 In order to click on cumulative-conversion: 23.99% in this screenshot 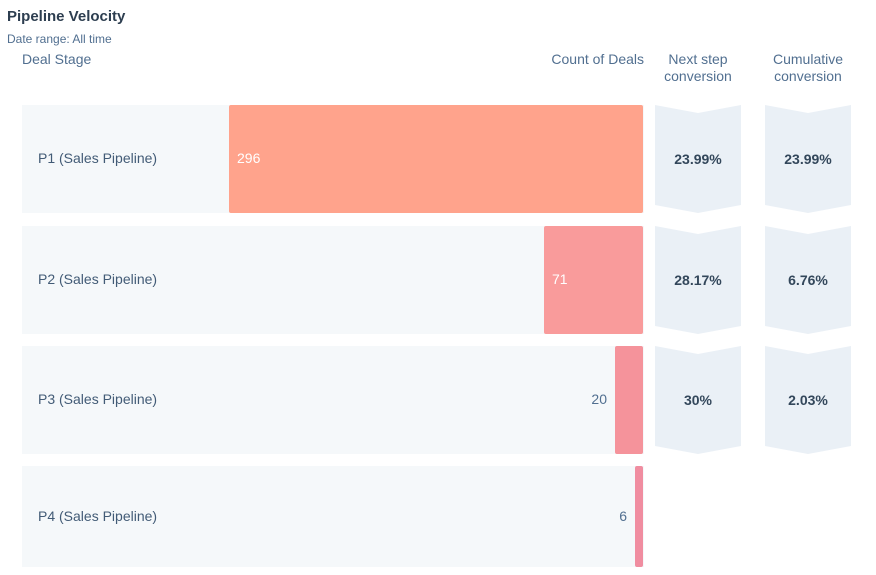, I will do `click(808, 159)`.